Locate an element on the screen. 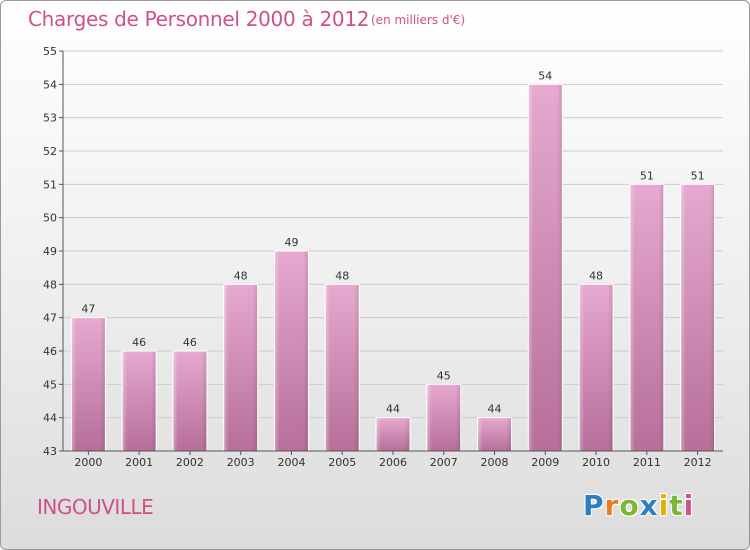 Image resolution: width=750 pixels, height=550 pixels. proxiti-logo: Proxiti is located at coordinates (638, 505).